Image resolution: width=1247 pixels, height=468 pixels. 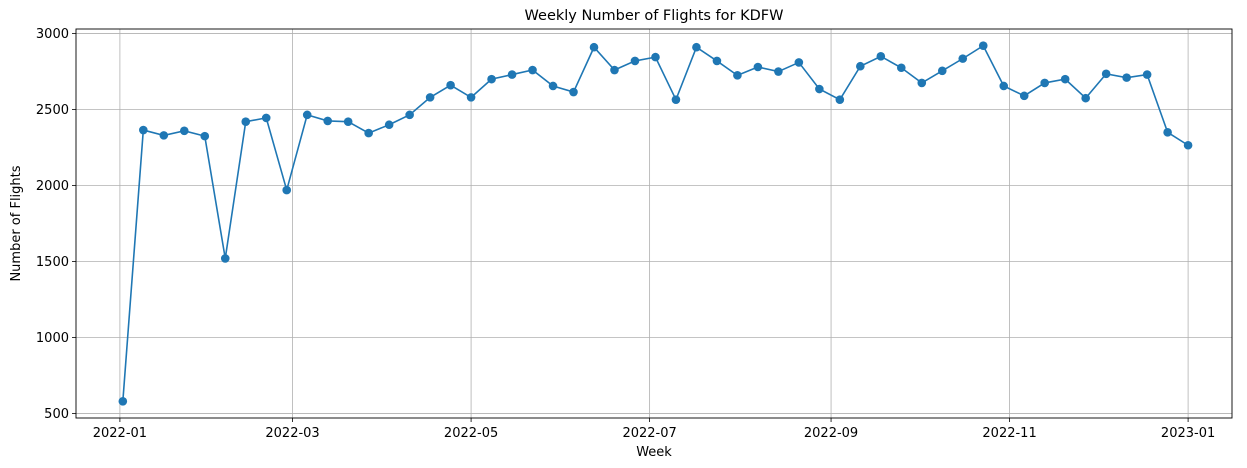 I want to click on y-tick-label: 1500, so click(x=52, y=262).